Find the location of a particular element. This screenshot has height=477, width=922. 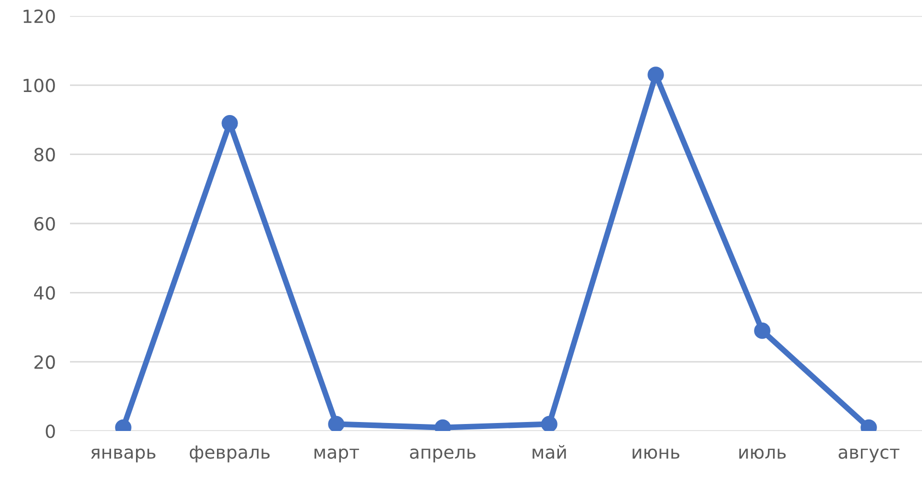

x-tick-label: февраль is located at coordinates (230, 453).